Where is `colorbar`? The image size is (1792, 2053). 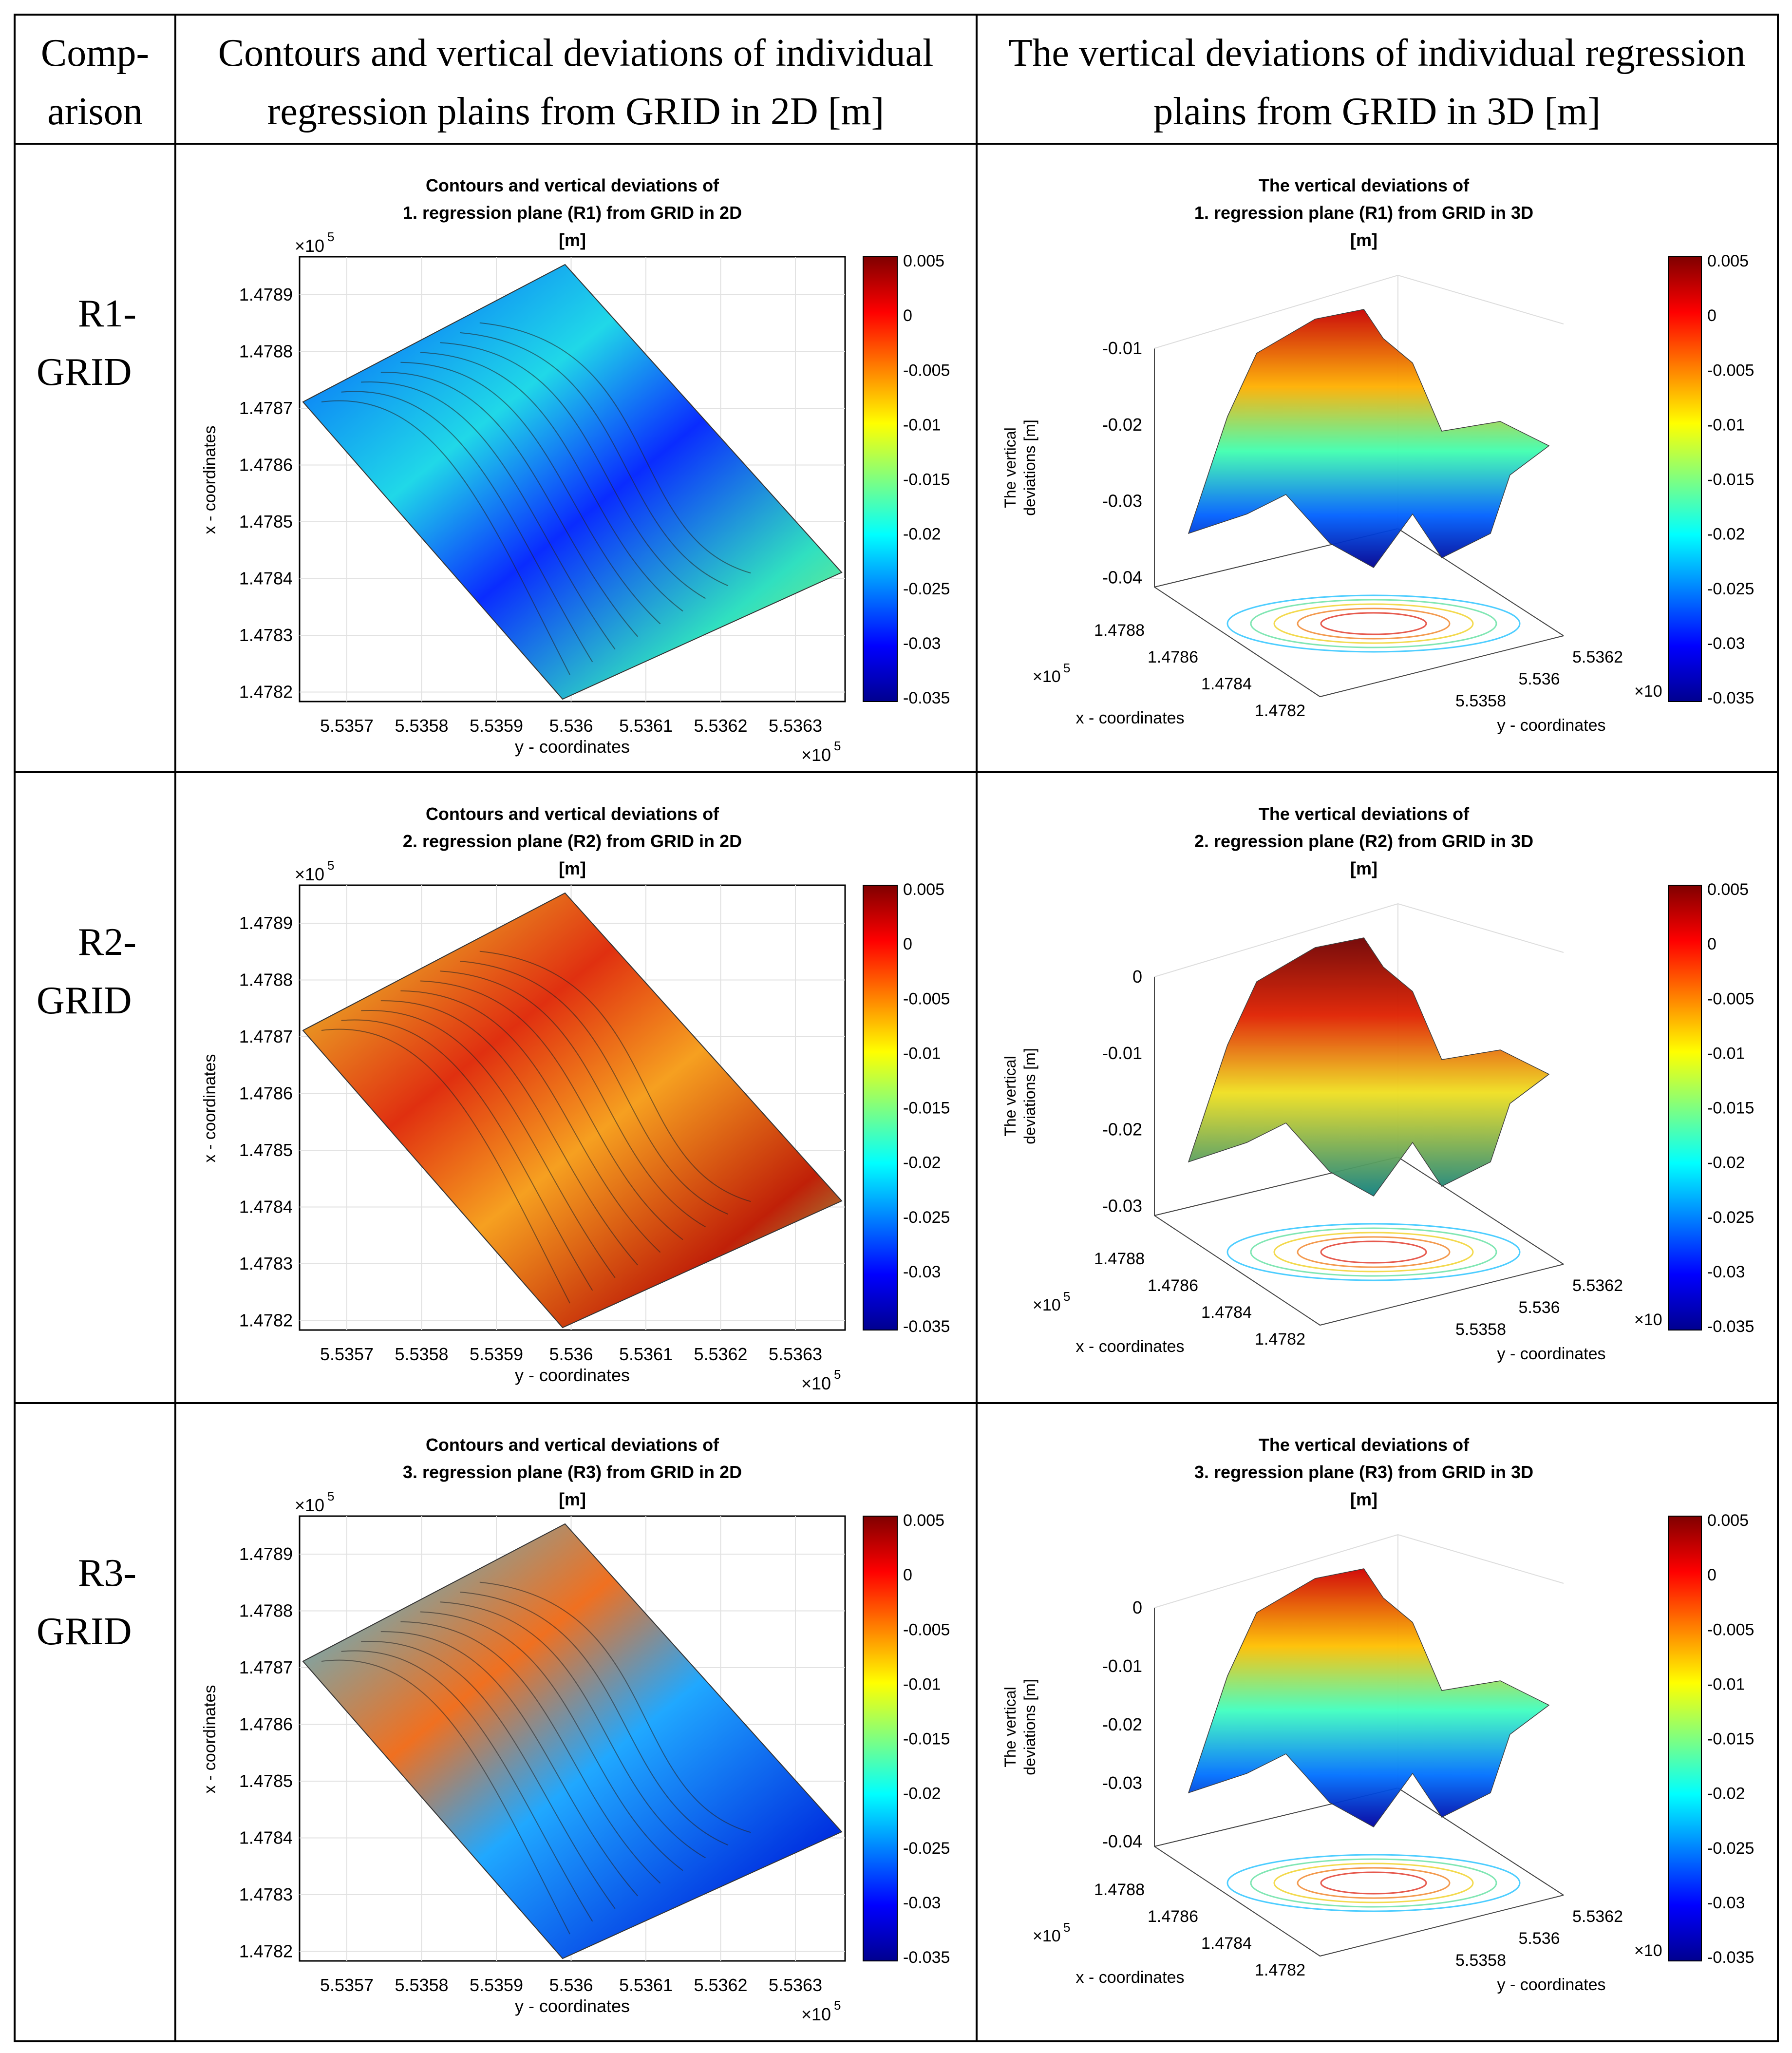 colorbar is located at coordinates (1685, 479).